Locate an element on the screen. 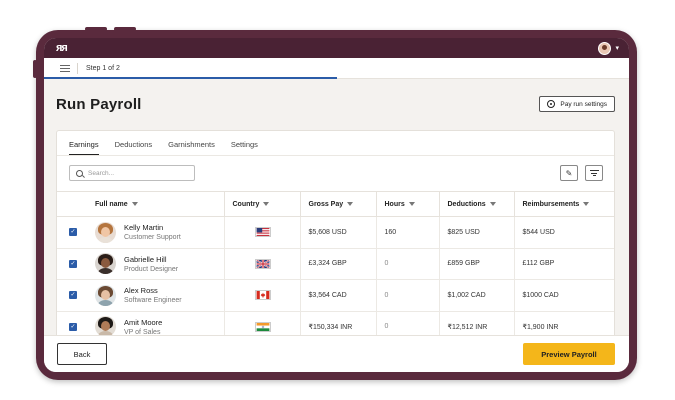 The image size is (675, 400). filter-button is located at coordinates (594, 173).